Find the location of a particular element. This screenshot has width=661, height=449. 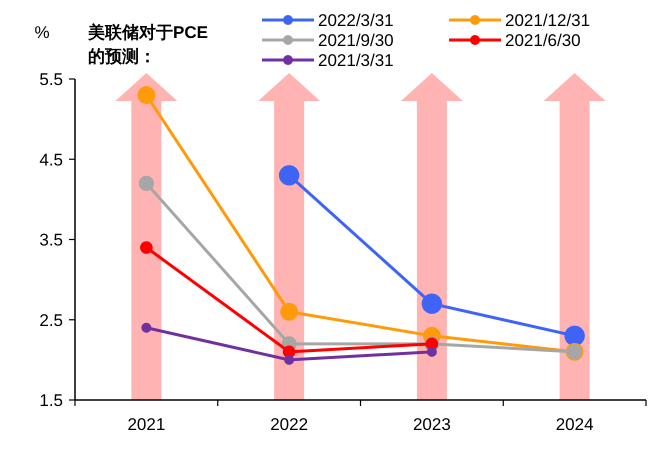

y-tick-label: 4.5 is located at coordinates (51, 160).